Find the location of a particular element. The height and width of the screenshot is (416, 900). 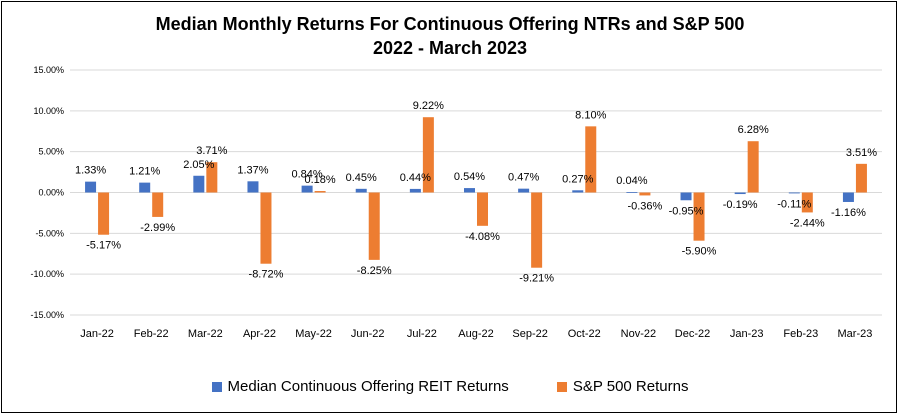

data-label-sp500: -9.21% is located at coordinates (536, 279).